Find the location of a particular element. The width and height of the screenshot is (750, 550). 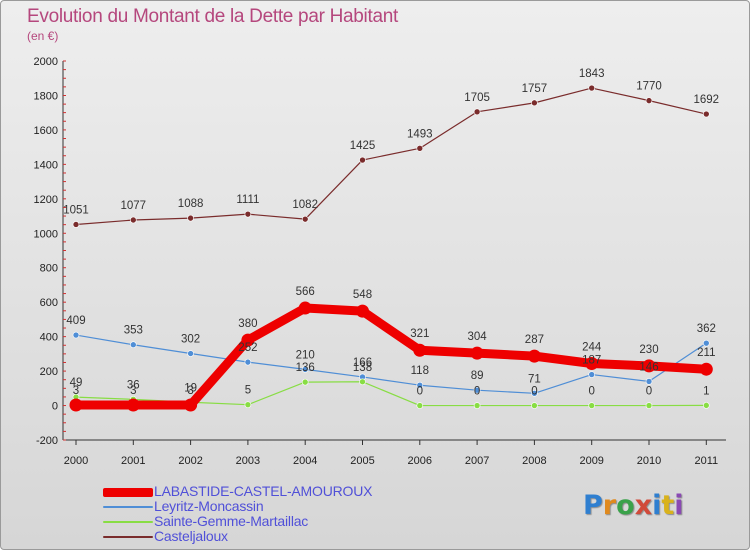

y-tick-label: 1400 is located at coordinates (46, 165).